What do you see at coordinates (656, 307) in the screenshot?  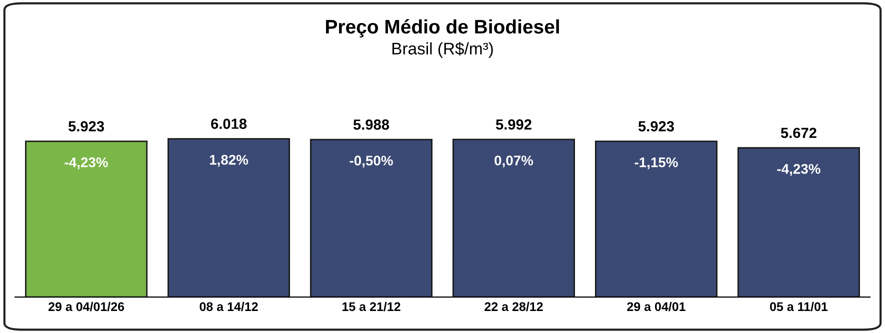 I see `x-tick-label: 29 a 04/01` at bounding box center [656, 307].